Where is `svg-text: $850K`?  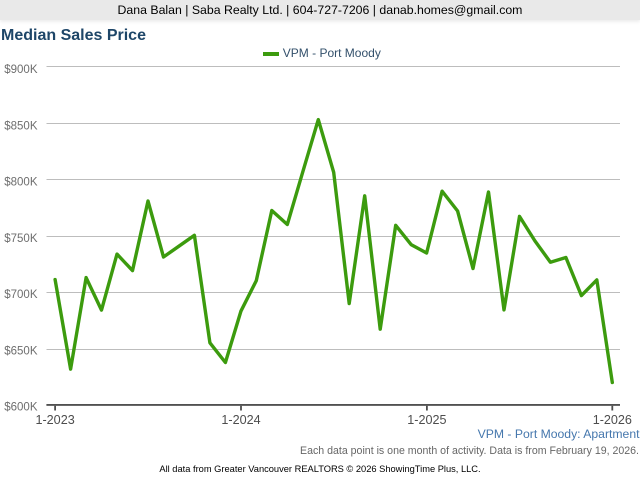 svg-text: $850K is located at coordinates (21, 126).